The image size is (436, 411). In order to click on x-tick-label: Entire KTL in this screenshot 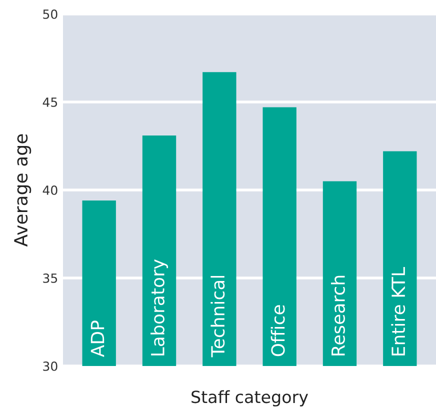, I will do `click(398, 311)`.